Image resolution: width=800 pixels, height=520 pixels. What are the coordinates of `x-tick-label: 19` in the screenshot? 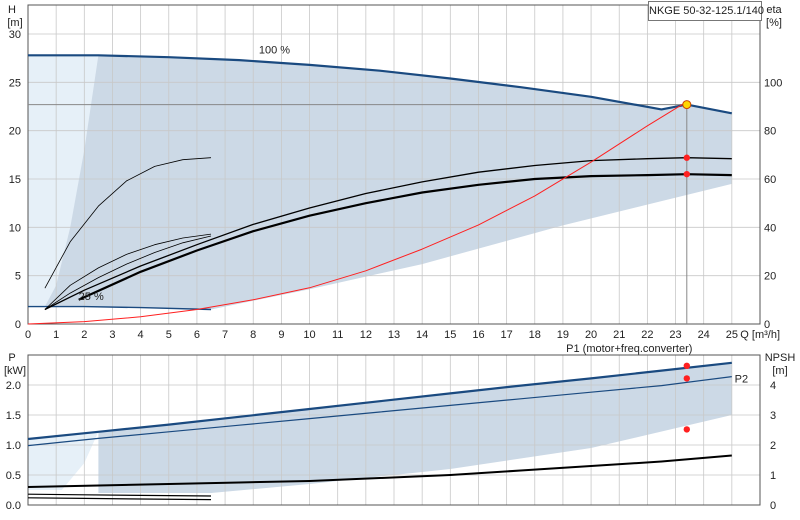 It's located at (563, 335).